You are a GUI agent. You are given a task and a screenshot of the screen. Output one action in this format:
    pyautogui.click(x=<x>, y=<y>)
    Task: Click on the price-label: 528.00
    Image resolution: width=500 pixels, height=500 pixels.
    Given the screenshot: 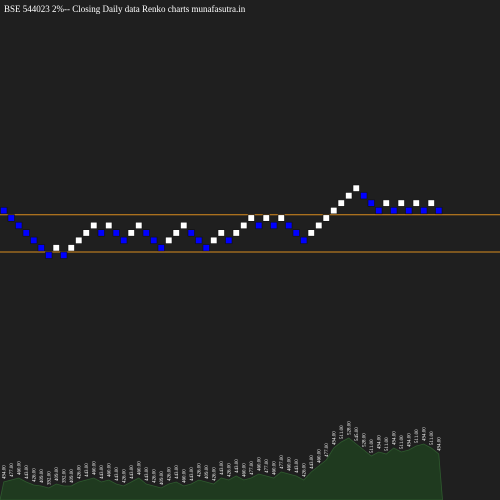 What is the action you would take?
    pyautogui.click(x=364, y=440)
    